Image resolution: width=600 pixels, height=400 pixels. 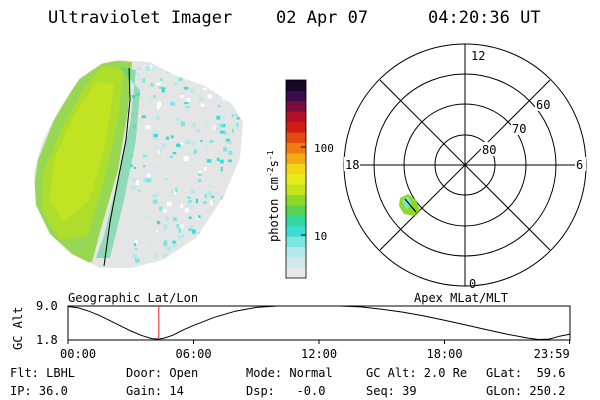 What do you see at coordinates (461, 298) in the screenshot?
I see `apex-panel-label: Apex MLat/MLT` at bounding box center [461, 298].